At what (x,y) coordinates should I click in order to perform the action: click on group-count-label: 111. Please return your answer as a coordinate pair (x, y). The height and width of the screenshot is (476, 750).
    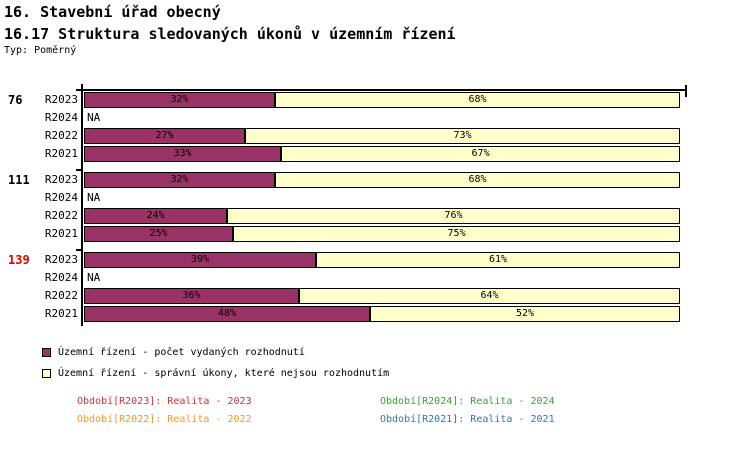
    Looking at the image, I should click on (19, 180).